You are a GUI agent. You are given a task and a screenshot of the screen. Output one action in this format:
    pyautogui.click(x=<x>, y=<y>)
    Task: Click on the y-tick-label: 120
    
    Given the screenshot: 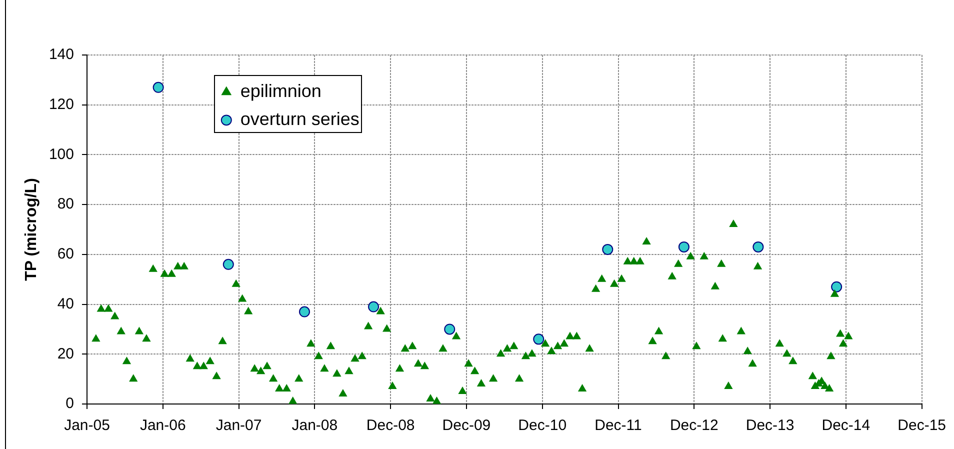 What is the action you would take?
    pyautogui.click(x=61, y=104)
    